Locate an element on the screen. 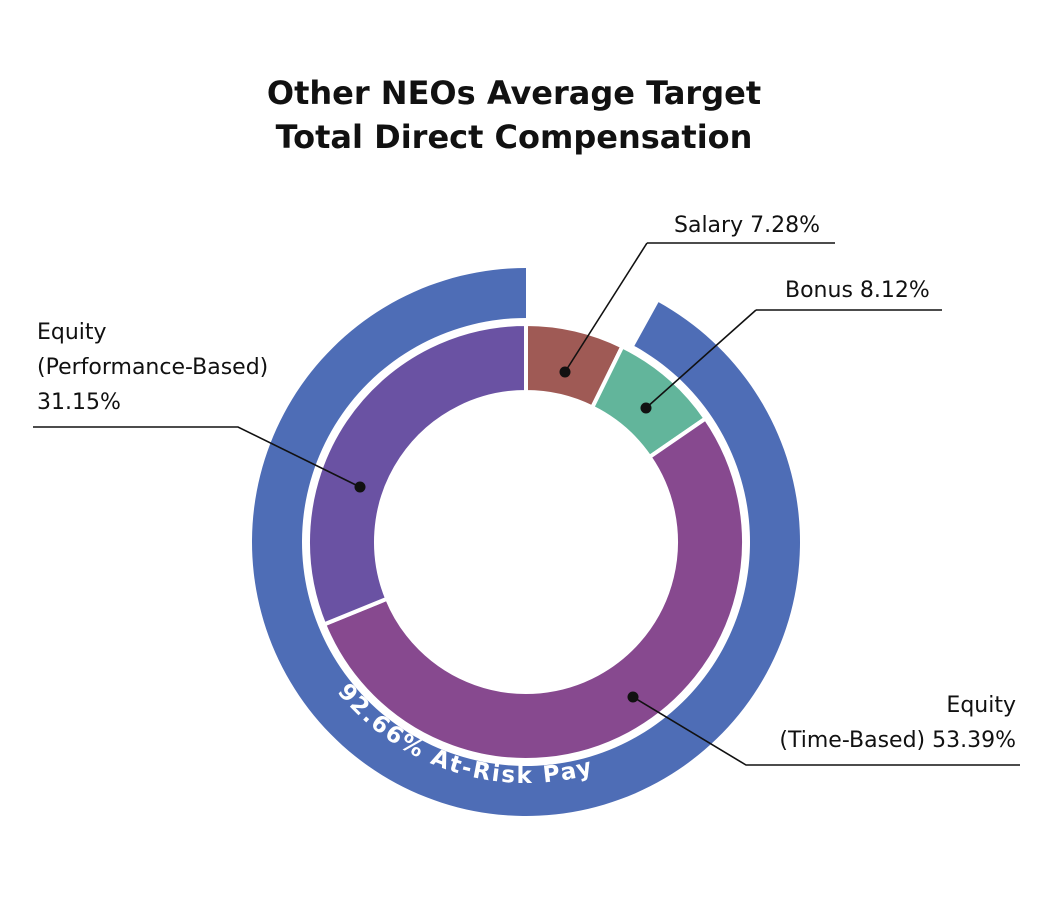 Image resolution: width=1051 pixels, height=901 pixels. salary-leader is located at coordinates (606, 307).